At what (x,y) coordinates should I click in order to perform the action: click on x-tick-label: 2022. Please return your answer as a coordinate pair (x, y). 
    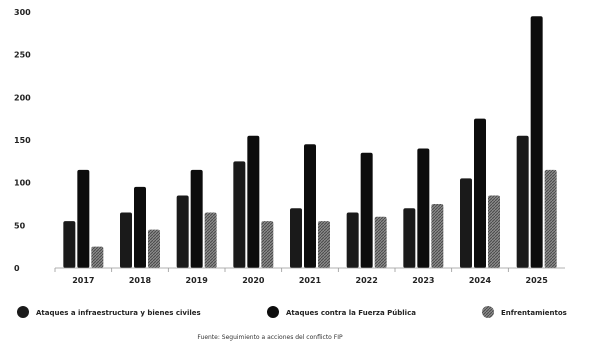
    Looking at the image, I should click on (367, 280).